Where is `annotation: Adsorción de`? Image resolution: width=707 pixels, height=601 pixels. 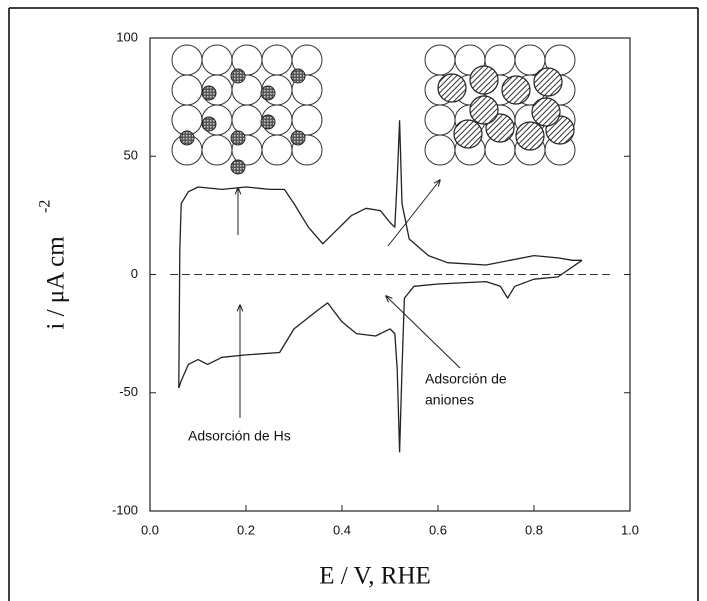
annotation: Adsorción de is located at coordinates (466, 379).